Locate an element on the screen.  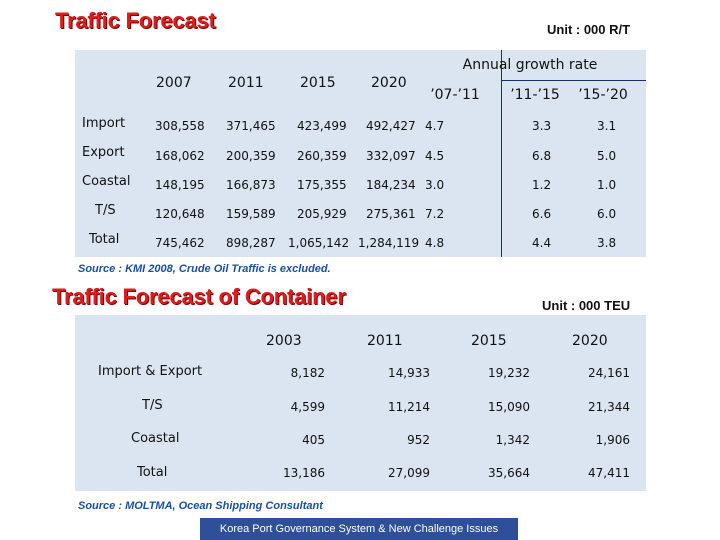
table-cell: 27,099 is located at coordinates (409, 473).